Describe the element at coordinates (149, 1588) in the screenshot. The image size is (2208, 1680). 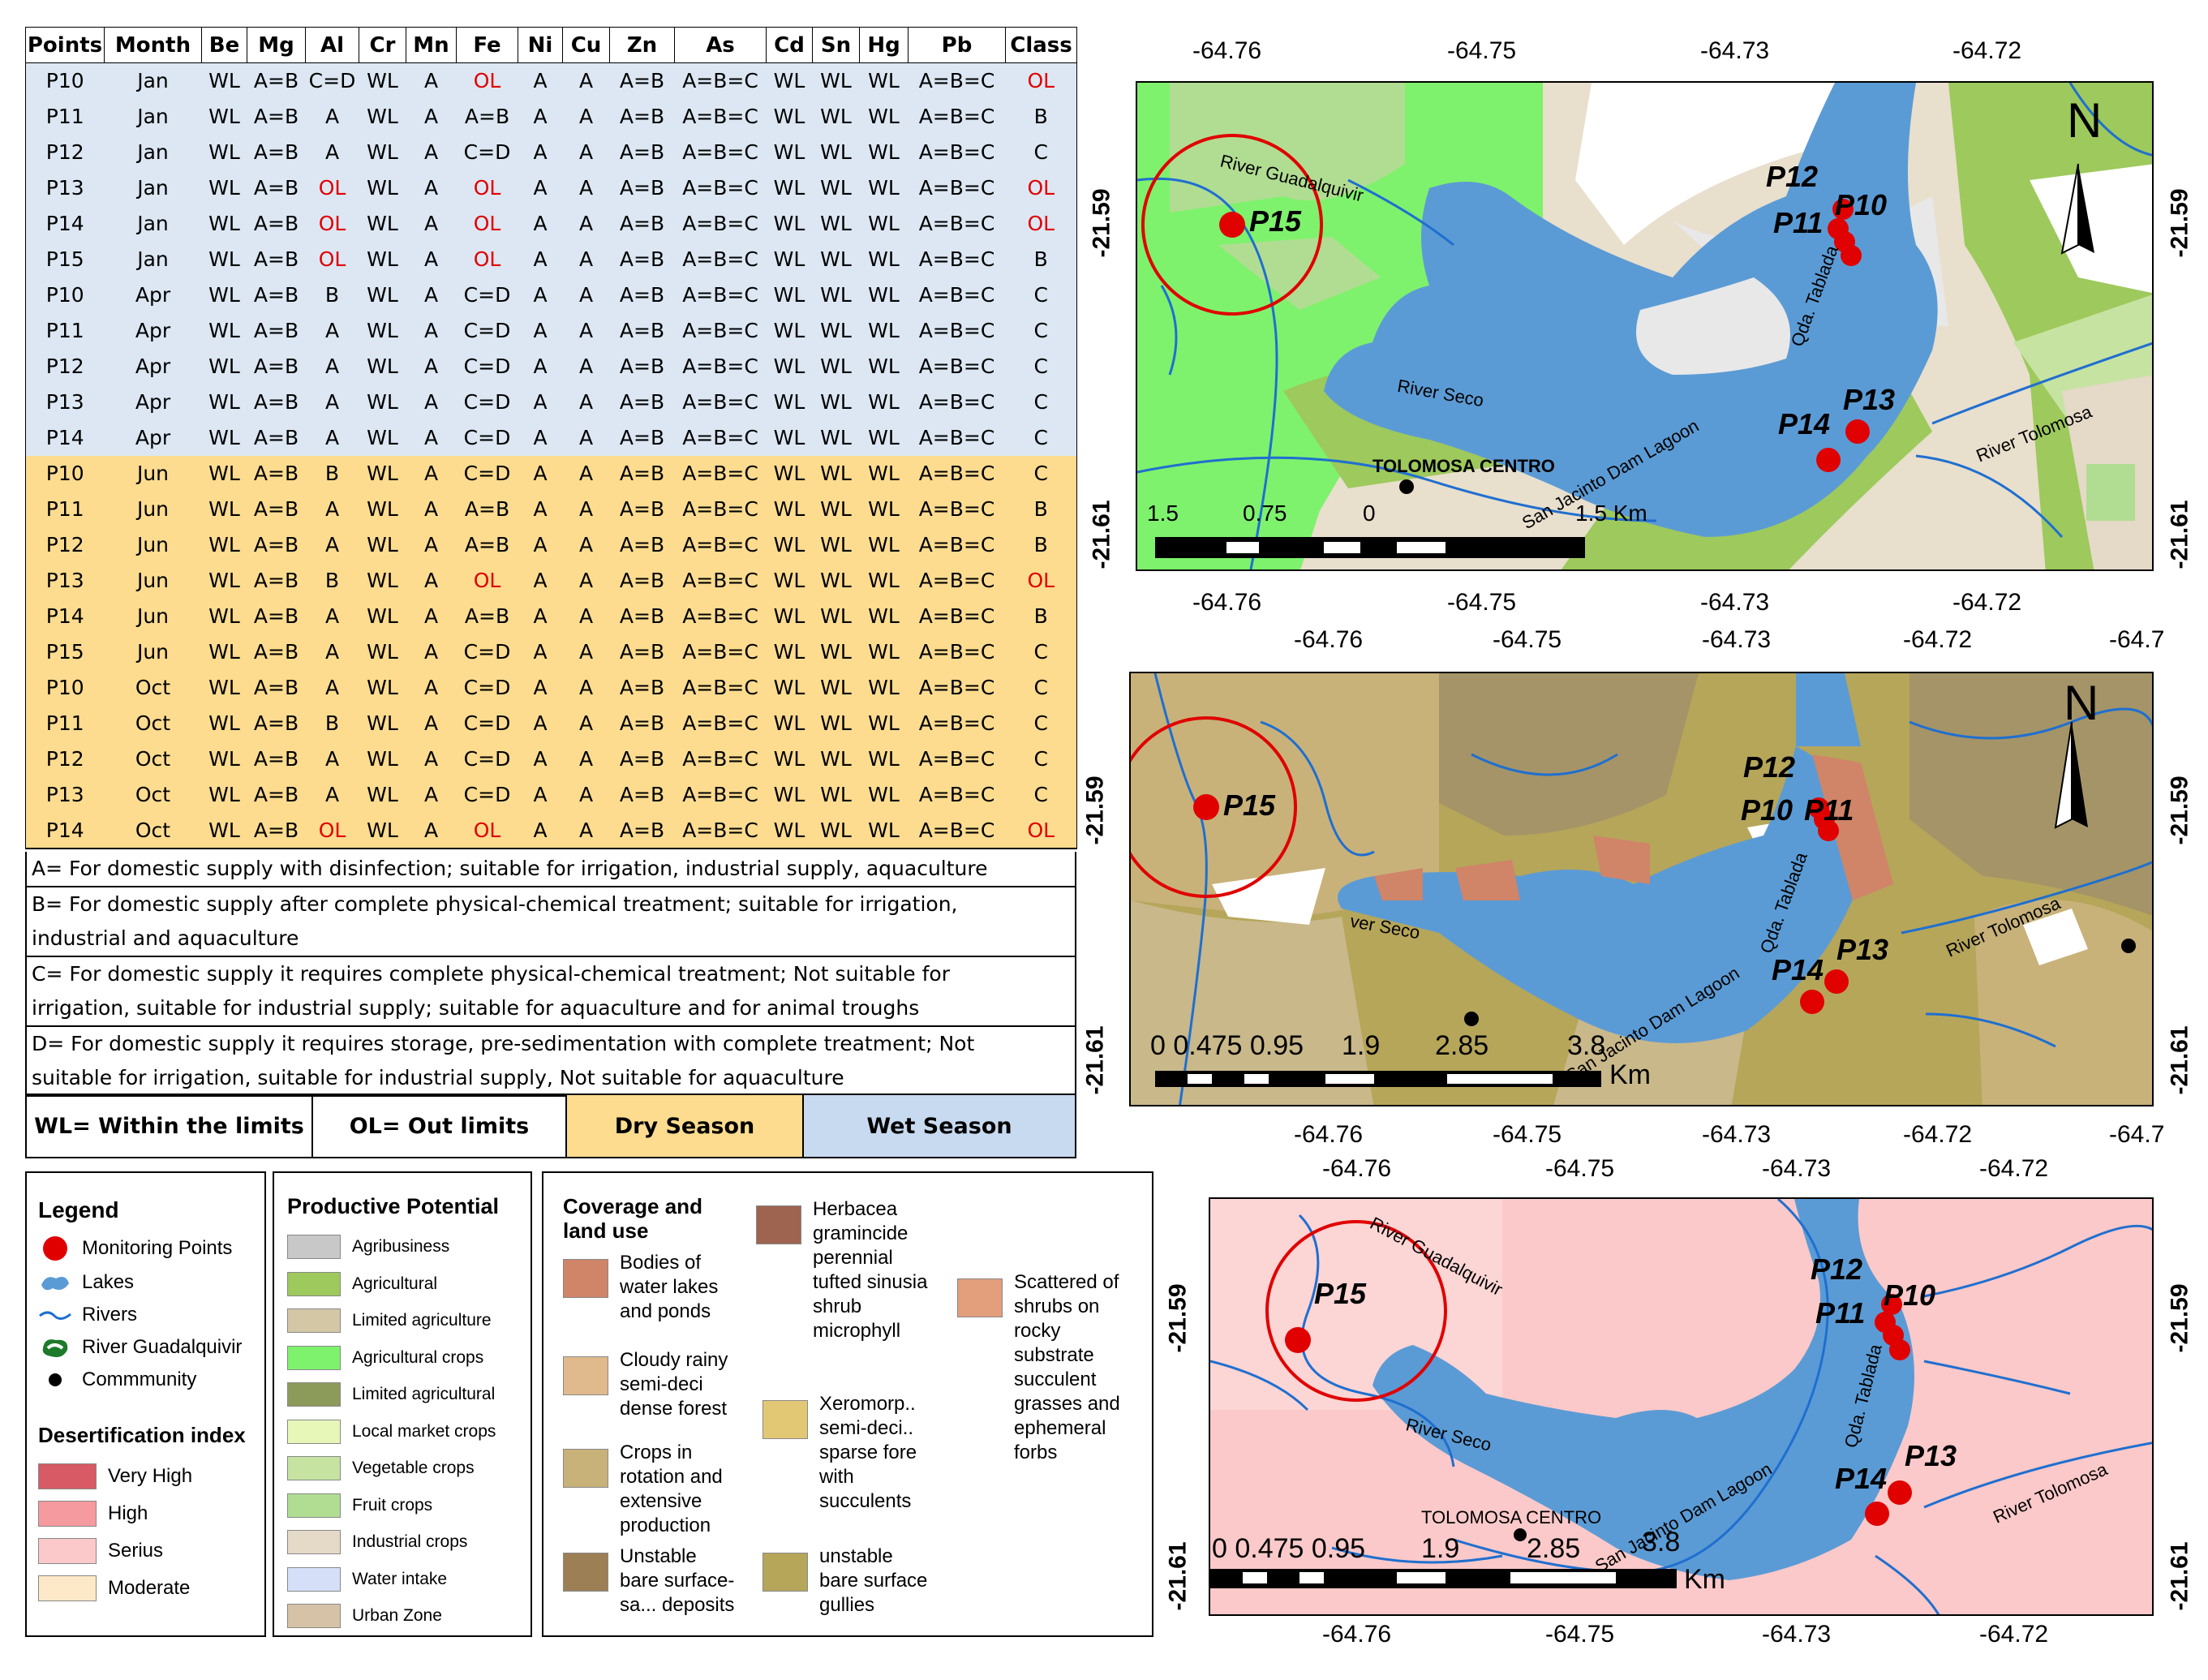
I see `desert-label: Moderate` at that location.